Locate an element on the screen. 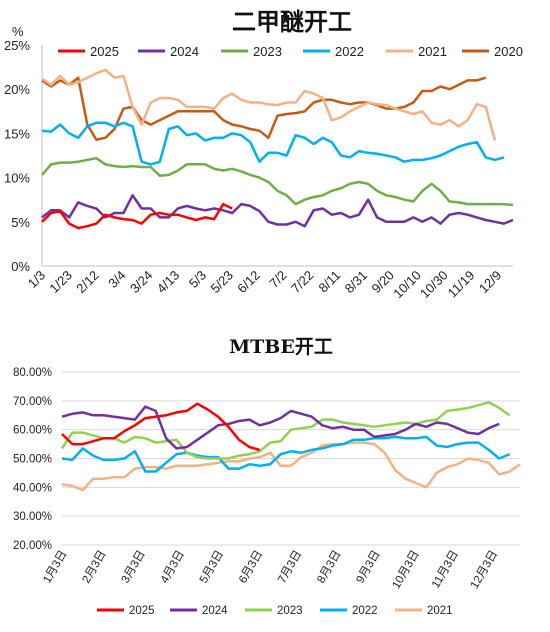 This screenshot has width=550, height=632. y-axis-ticks: 0% 5% 10% 15% 20% 25% is located at coordinates (17, 156).